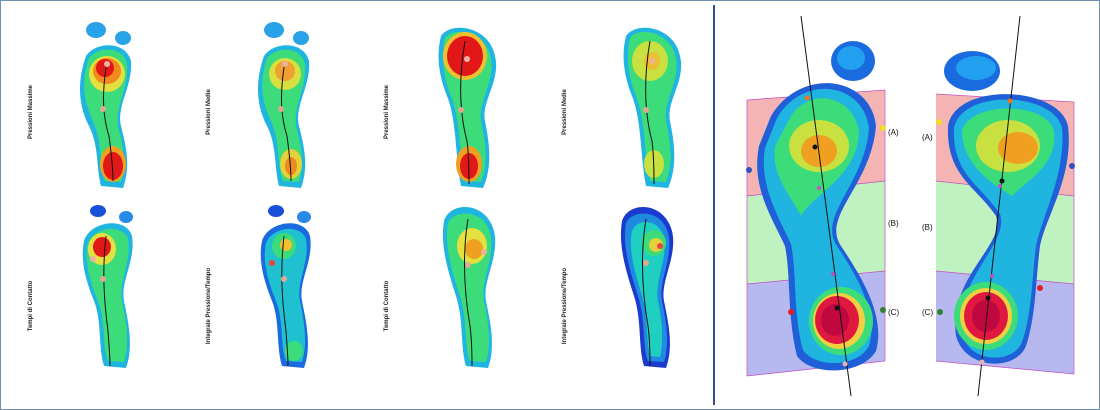 Image resolution: width=1100 pixels, height=410 pixels. What do you see at coordinates (894, 312) in the screenshot?
I see `zone-label-left-c: (C)` at bounding box center [894, 312].